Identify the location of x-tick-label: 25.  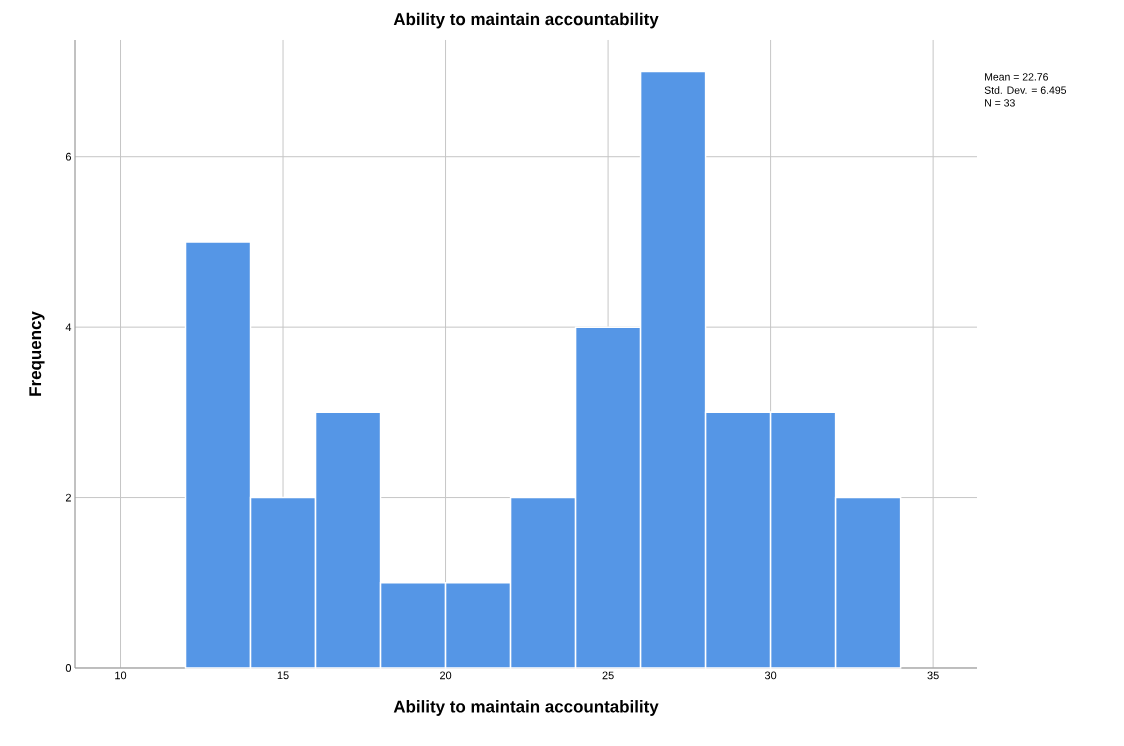
(608, 675).